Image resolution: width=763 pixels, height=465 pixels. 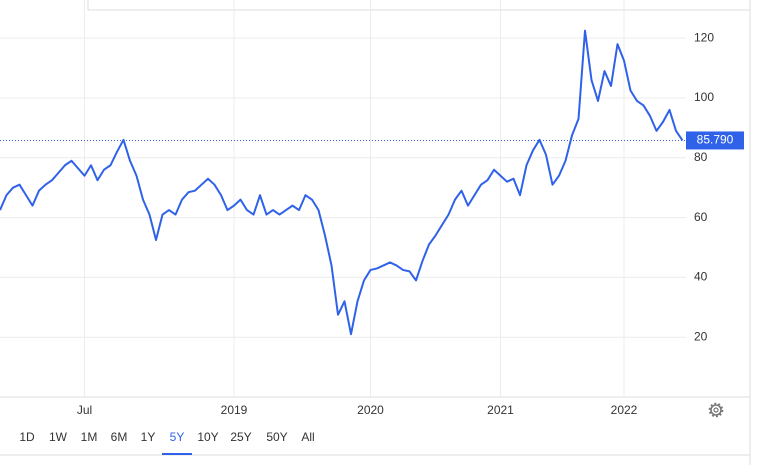 I want to click on settings-icon, so click(x=716, y=410).